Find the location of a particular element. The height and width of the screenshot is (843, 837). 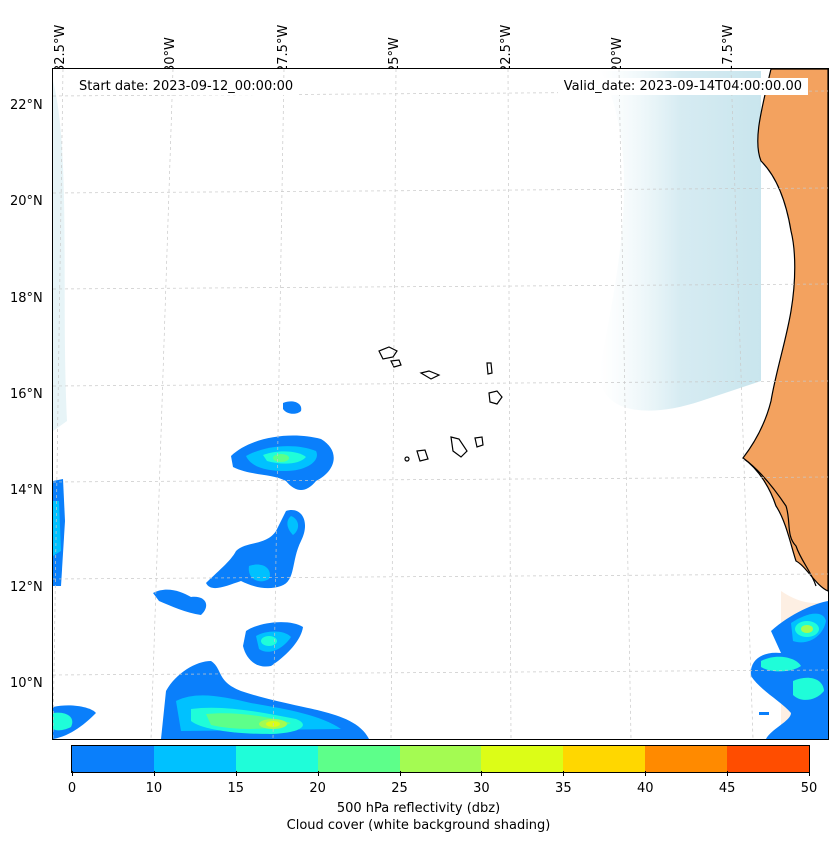

colorbar-tick-label: 20 is located at coordinates (317, 788).